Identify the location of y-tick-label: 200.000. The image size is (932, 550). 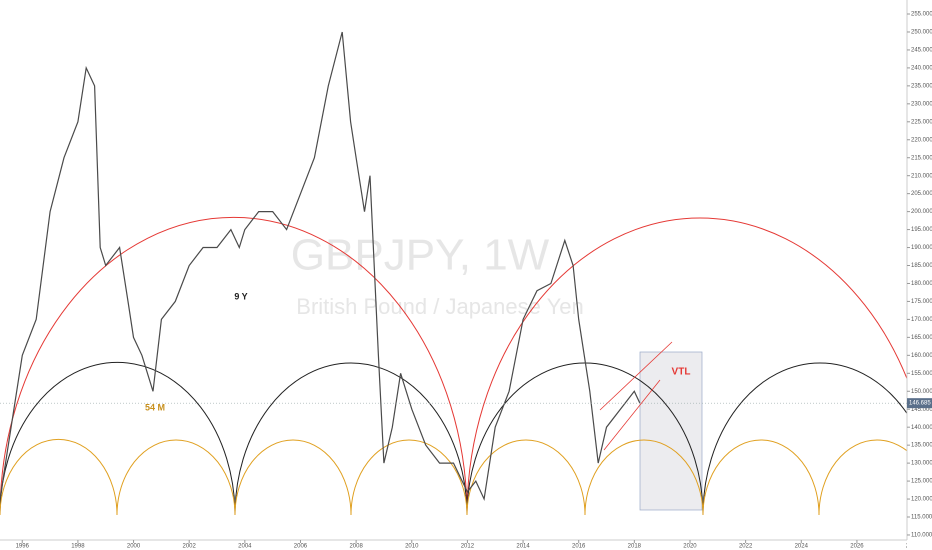
(921, 212).